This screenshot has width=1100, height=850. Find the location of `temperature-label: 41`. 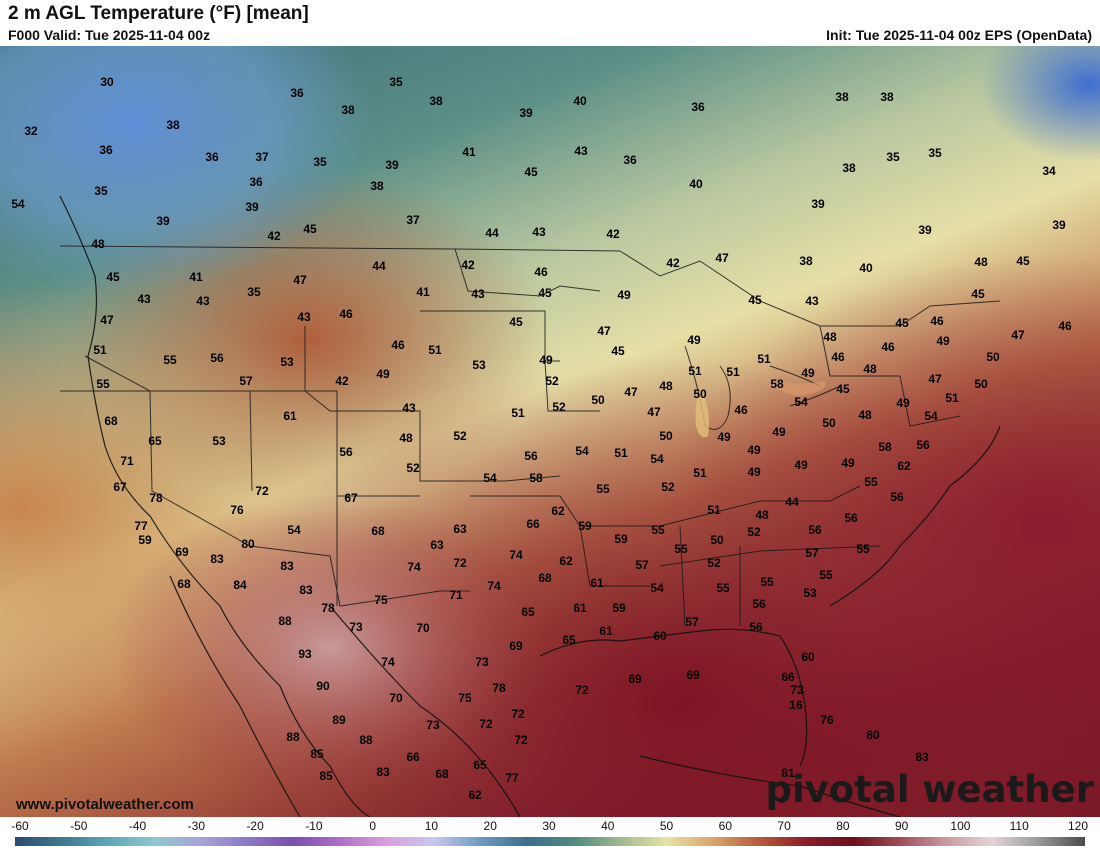

temperature-label: 41 is located at coordinates (196, 277).